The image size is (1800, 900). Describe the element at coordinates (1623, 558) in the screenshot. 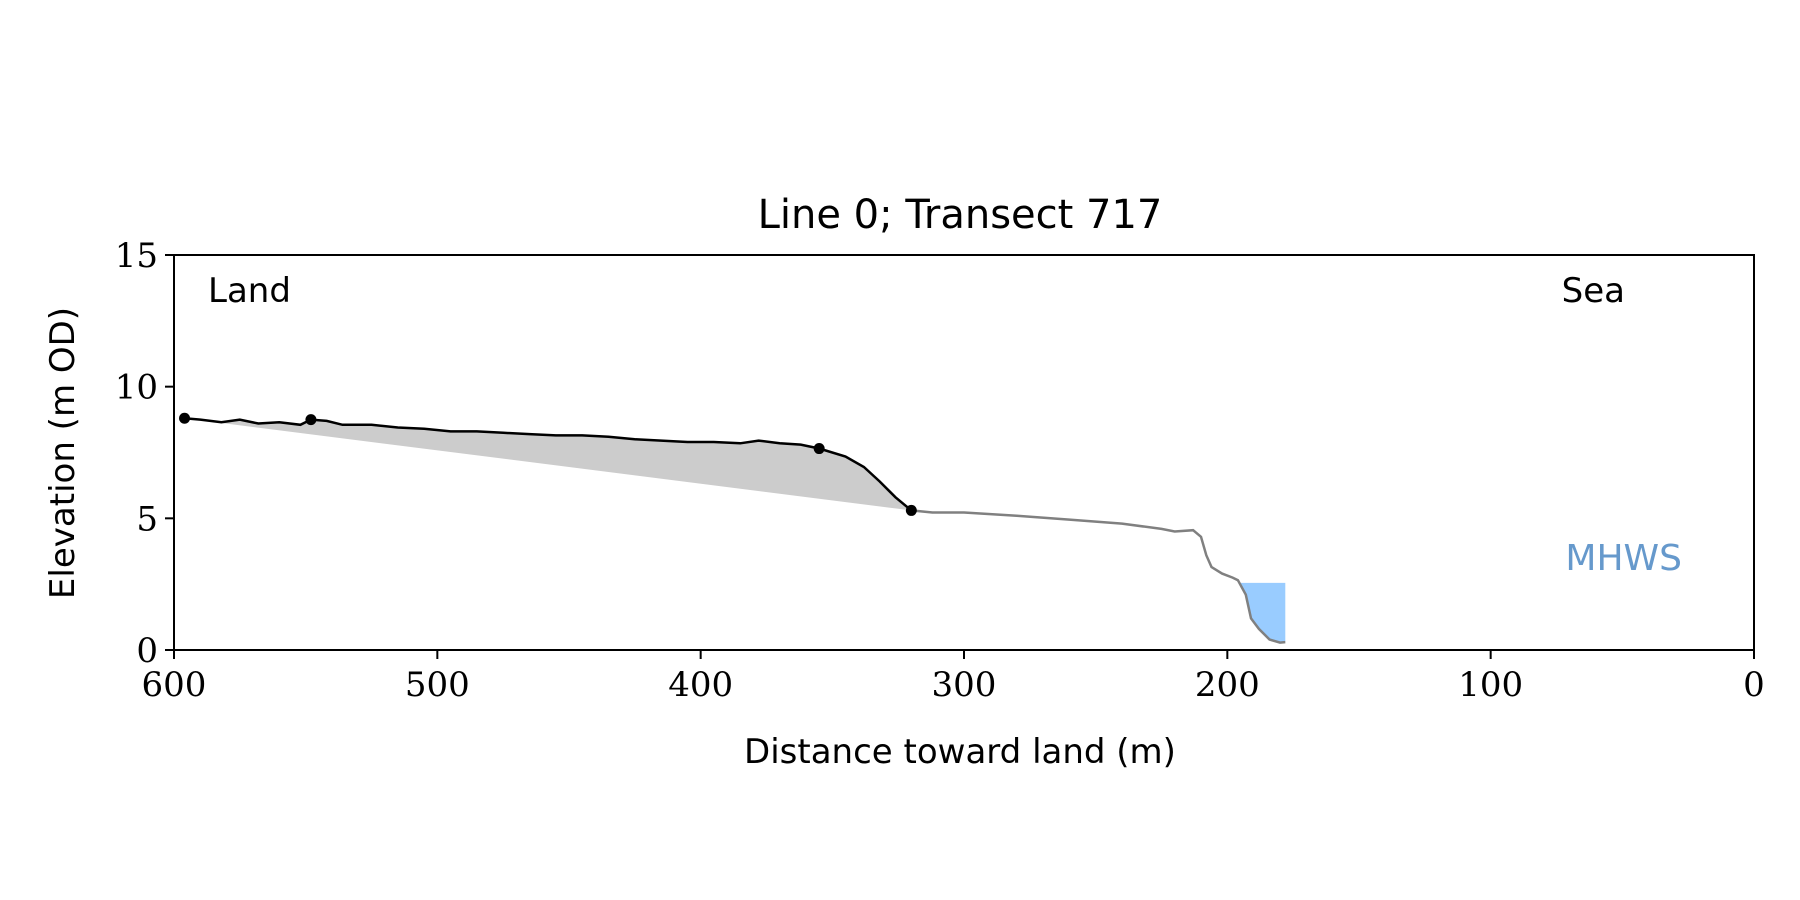

I see `mhws-annotation: MHWS` at that location.